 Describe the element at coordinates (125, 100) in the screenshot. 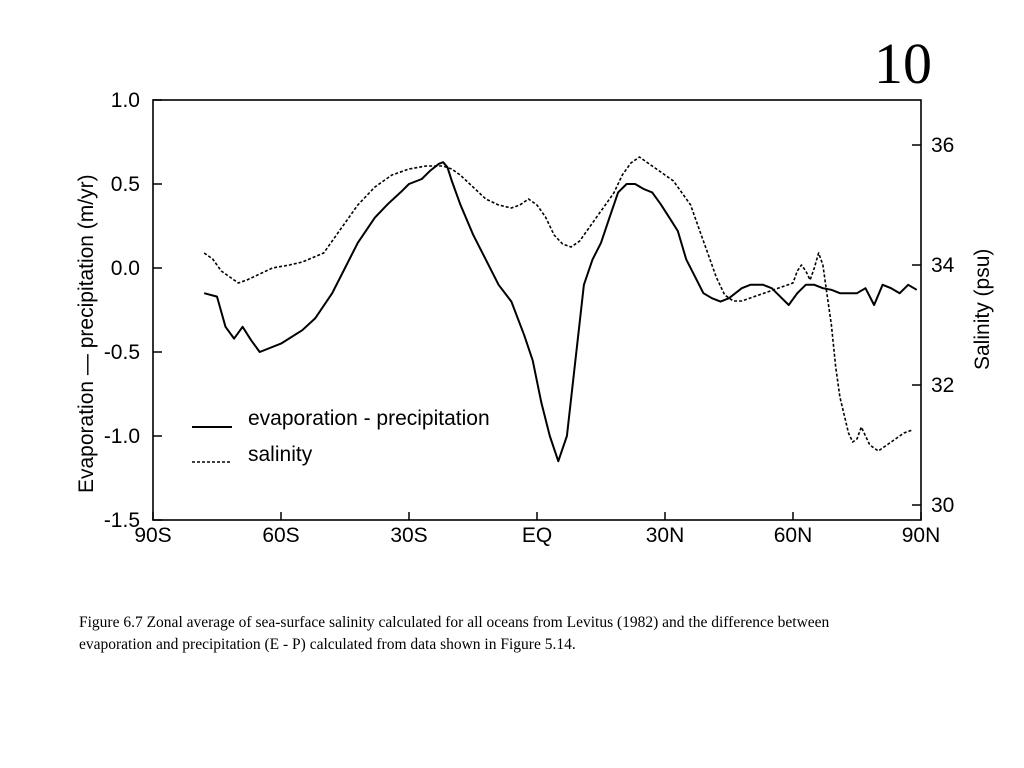

I see `y-tick-label: 1.0` at that location.